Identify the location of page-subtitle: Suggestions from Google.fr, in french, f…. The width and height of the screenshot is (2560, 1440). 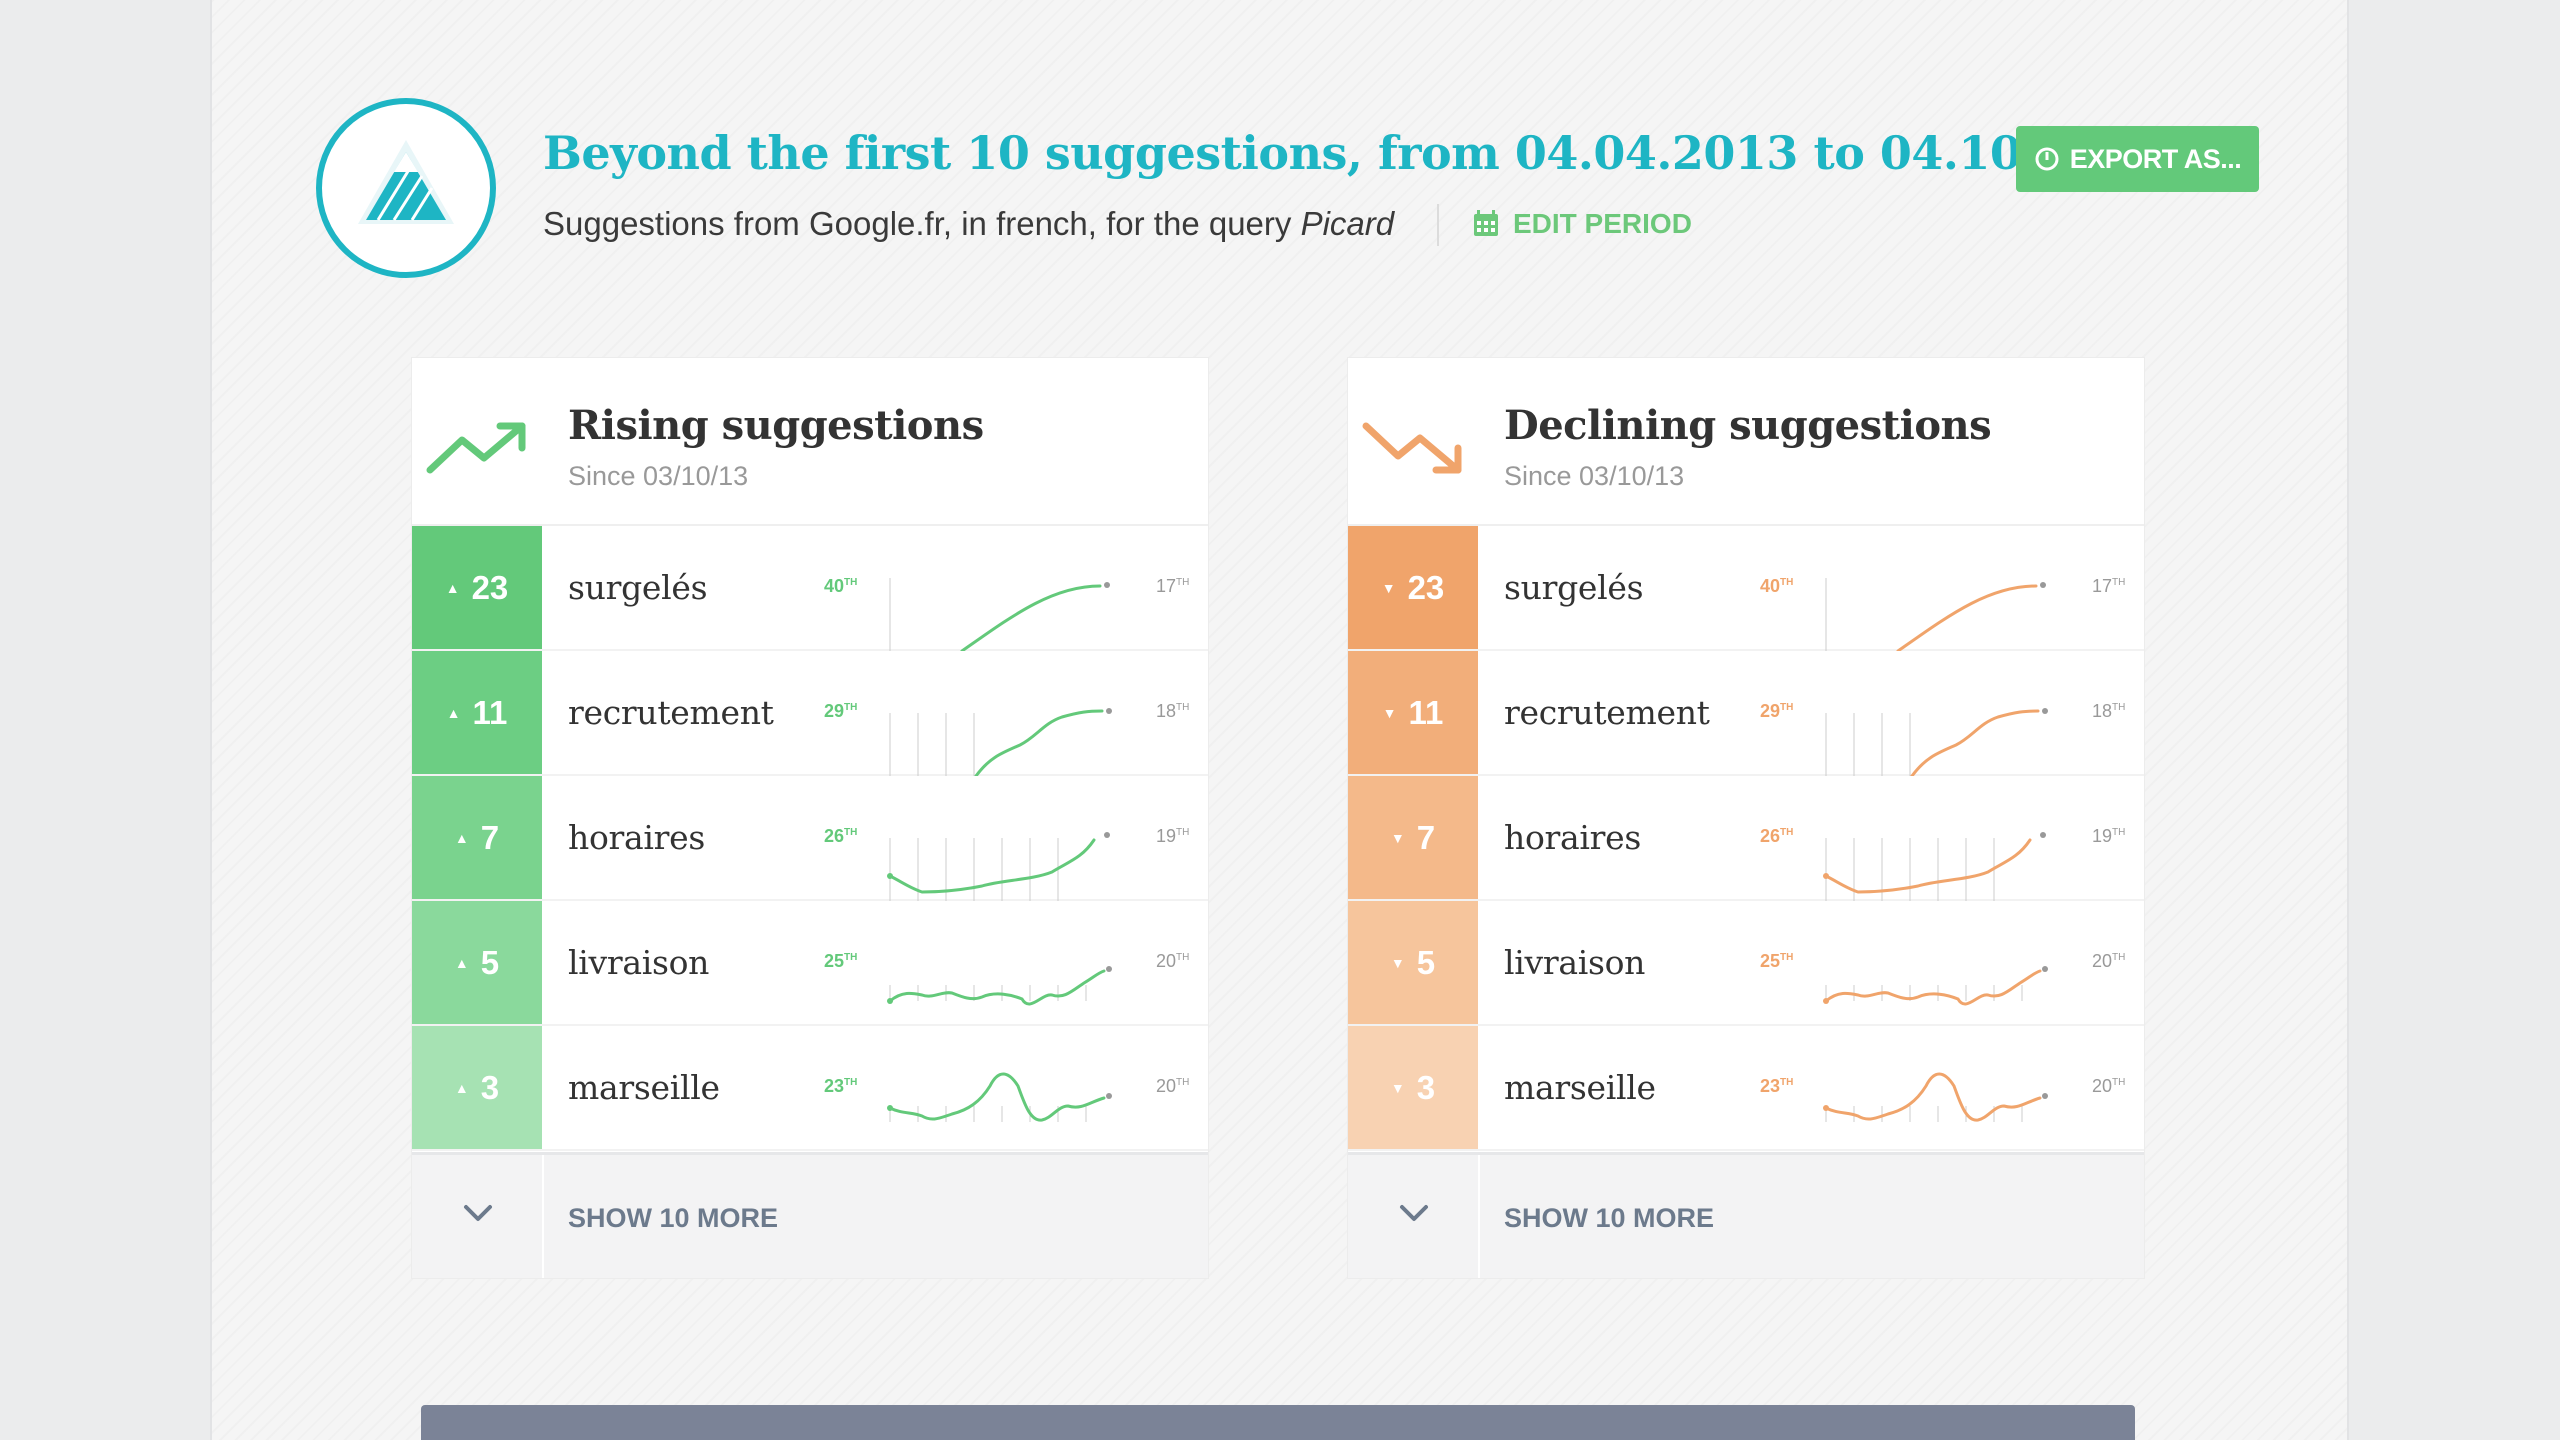
(968, 224).